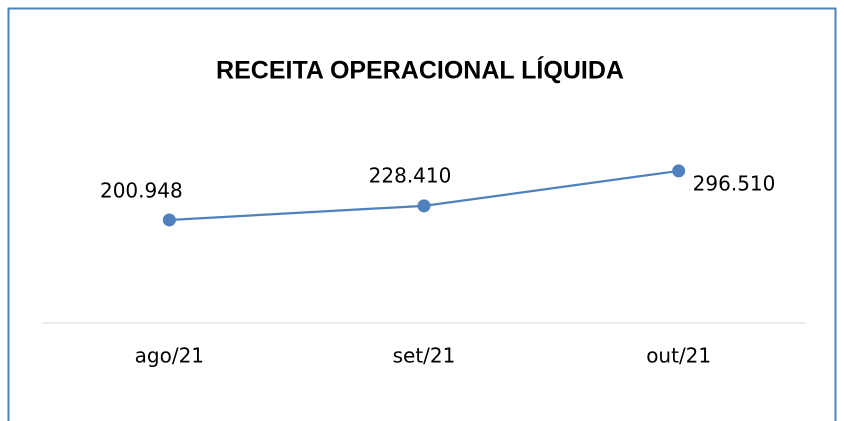  What do you see at coordinates (734, 183) in the screenshot?
I see `data-label: 296.510` at bounding box center [734, 183].